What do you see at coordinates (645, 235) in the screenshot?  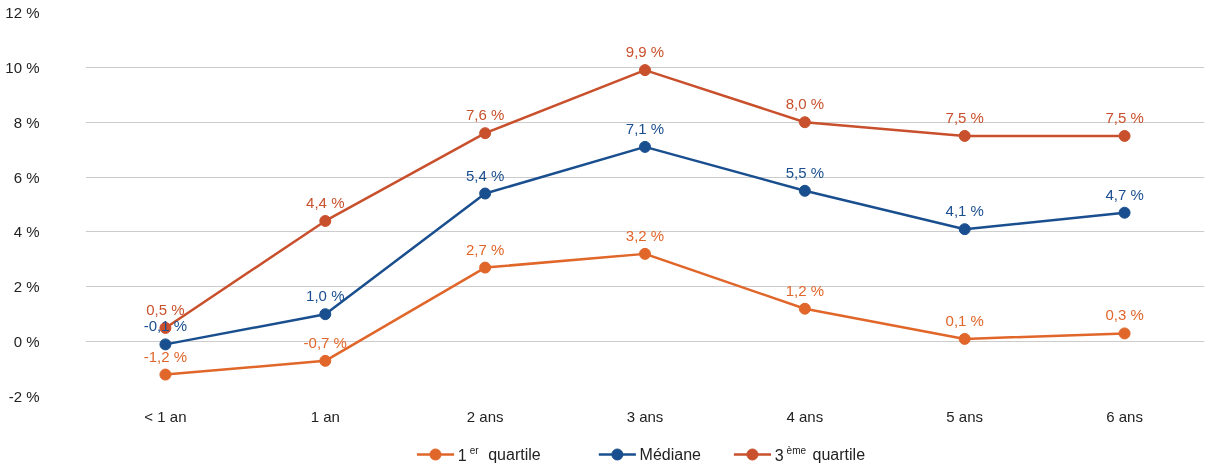 I see `data-label: 3,2 %` at bounding box center [645, 235].